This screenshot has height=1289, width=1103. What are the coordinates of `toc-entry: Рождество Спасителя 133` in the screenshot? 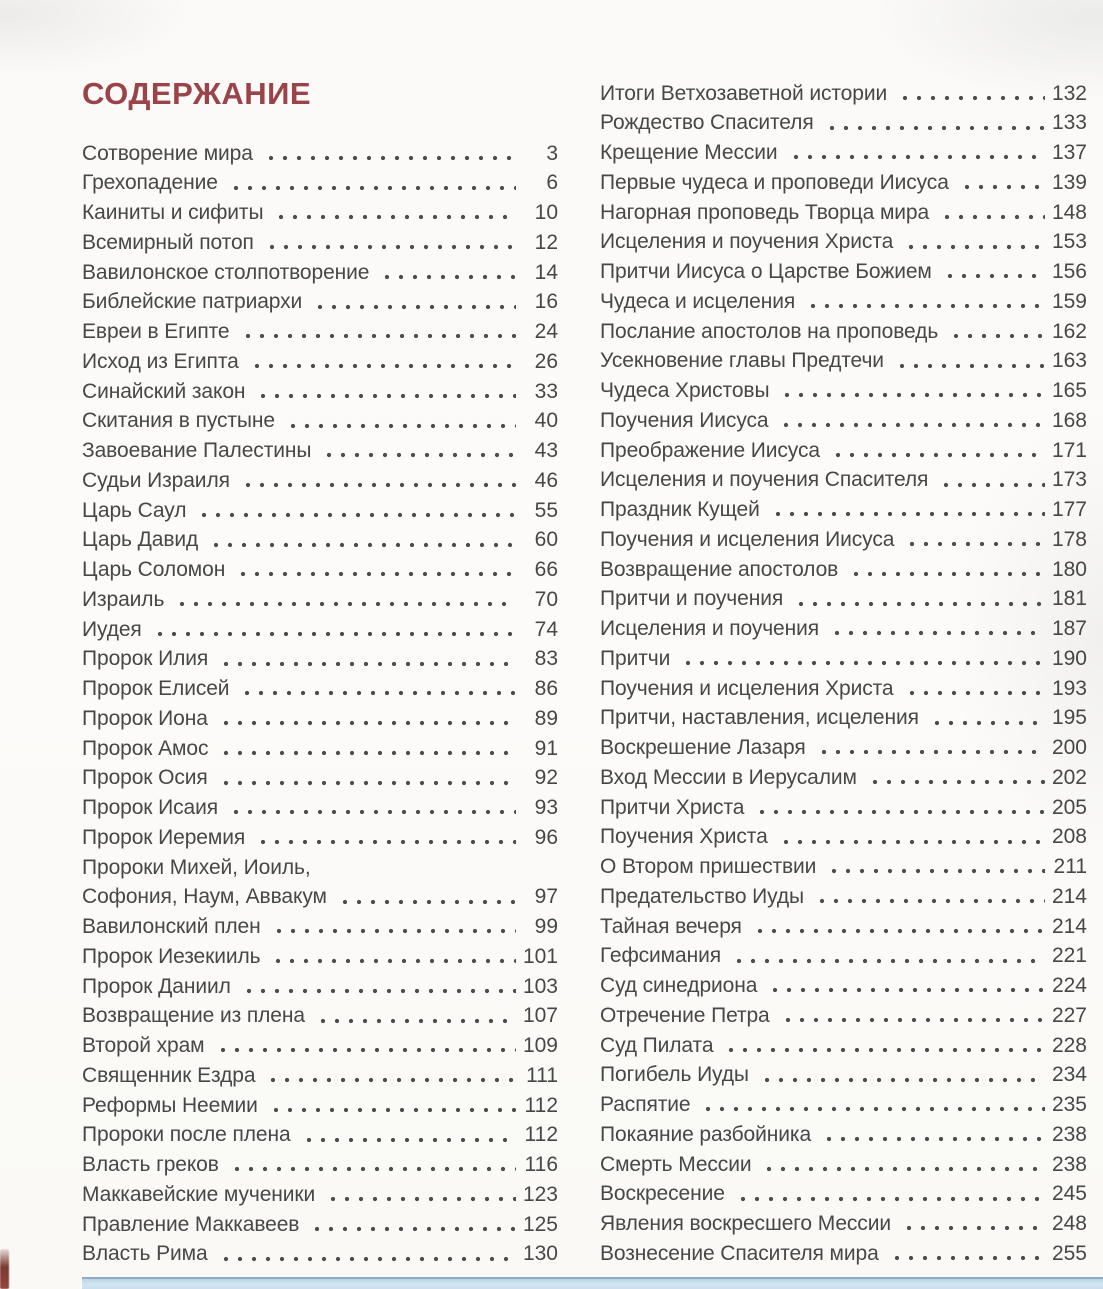 It's located at (843, 122).